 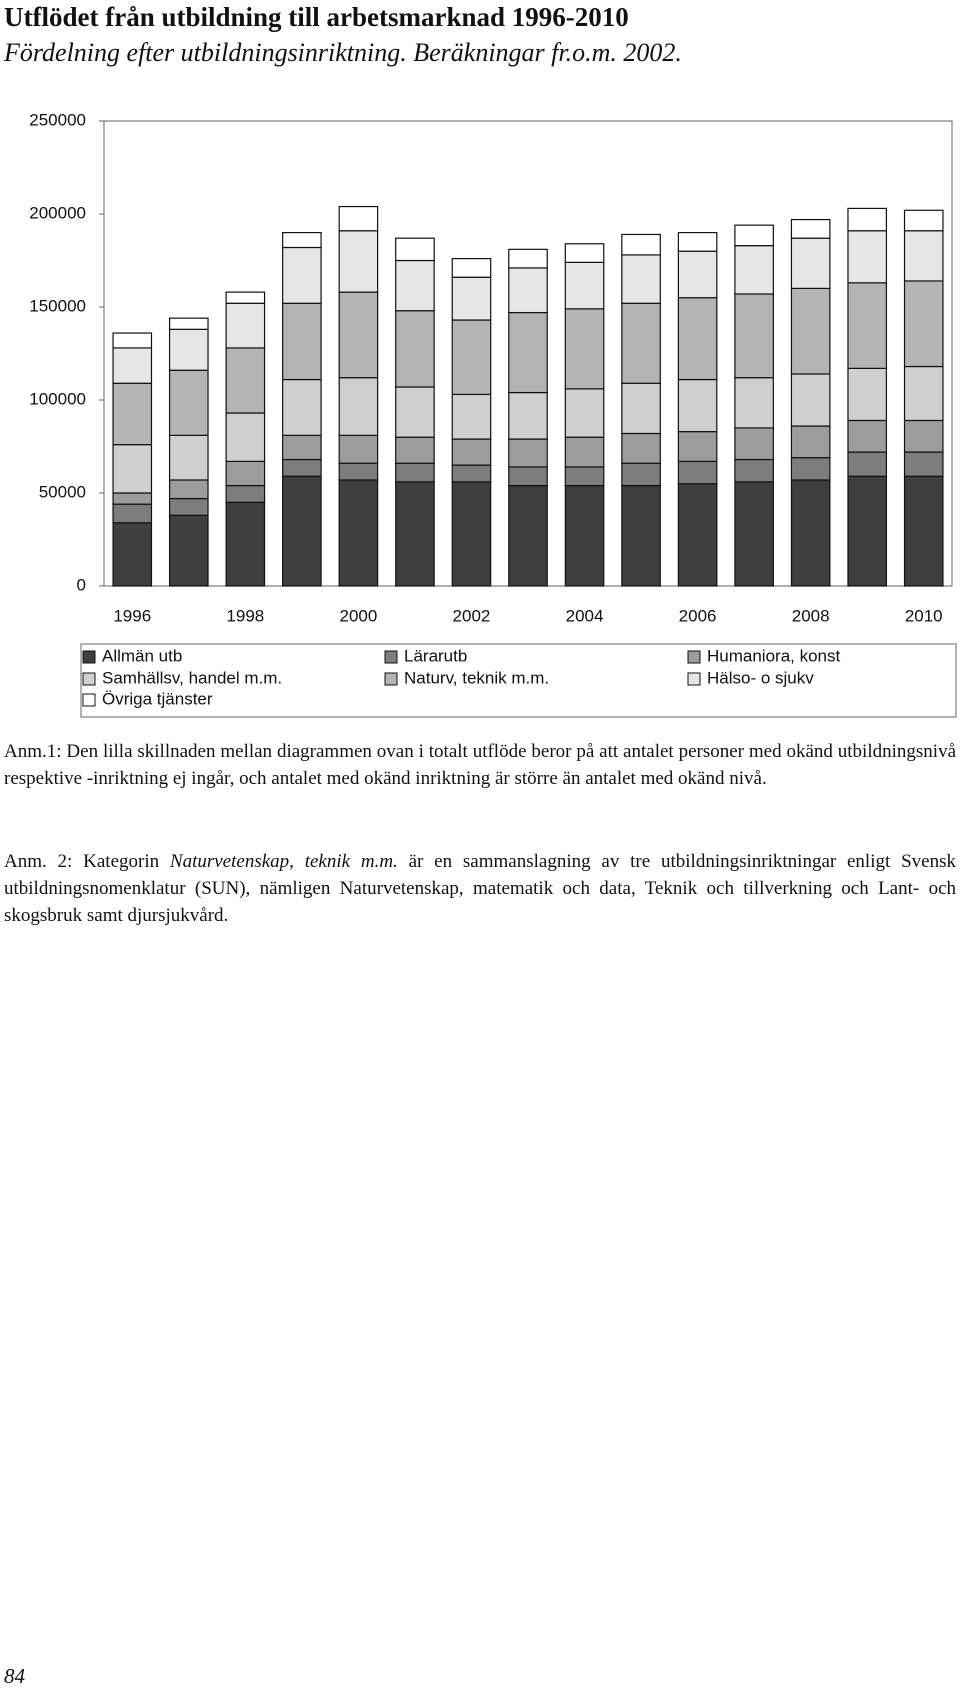 What do you see at coordinates (358, 615) in the screenshot?
I see `x-tick-label: 2000` at bounding box center [358, 615].